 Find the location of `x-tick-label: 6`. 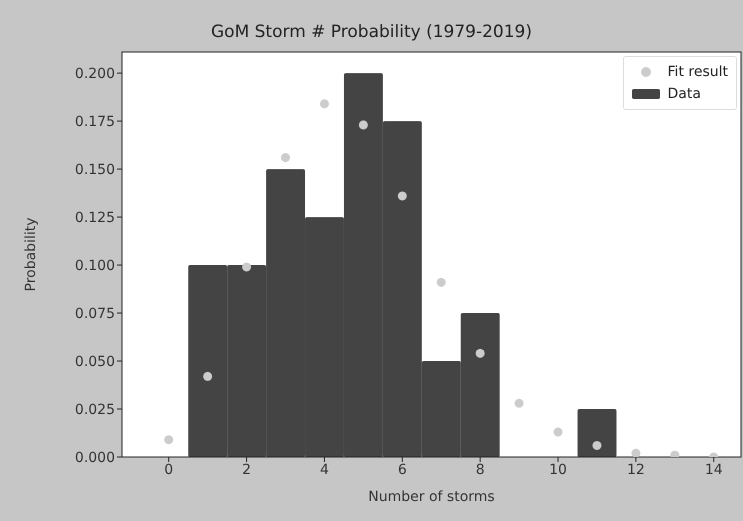

x-tick-label: 6 is located at coordinates (402, 470).